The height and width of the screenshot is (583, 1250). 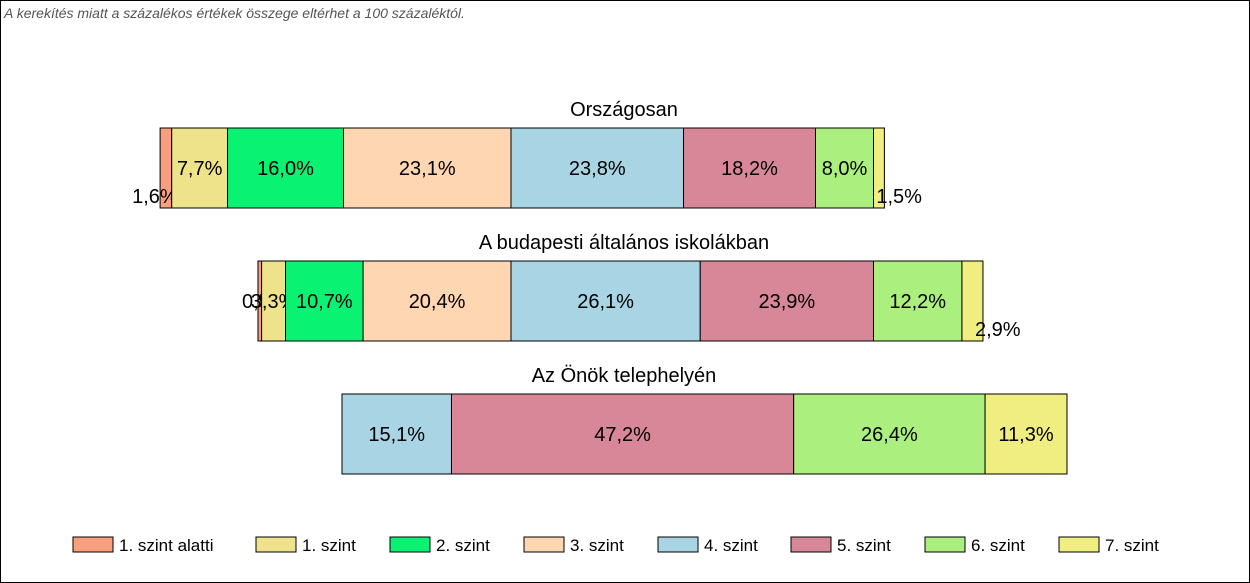 I want to click on bar-2-label-6: 23,9%, so click(x=787, y=302).